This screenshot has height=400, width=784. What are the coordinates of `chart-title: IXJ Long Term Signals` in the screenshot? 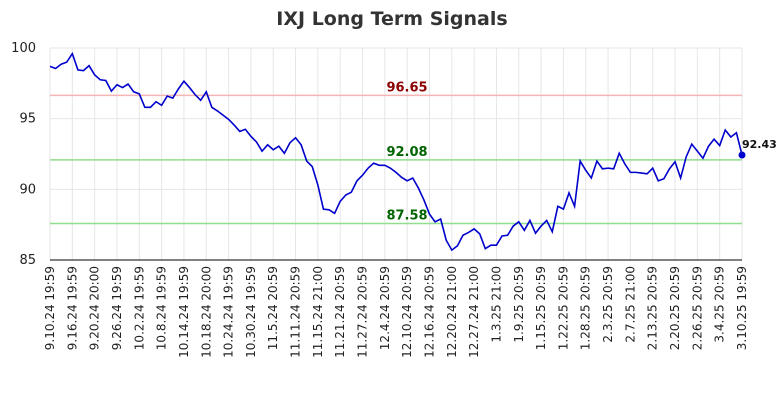 It's located at (391, 19).